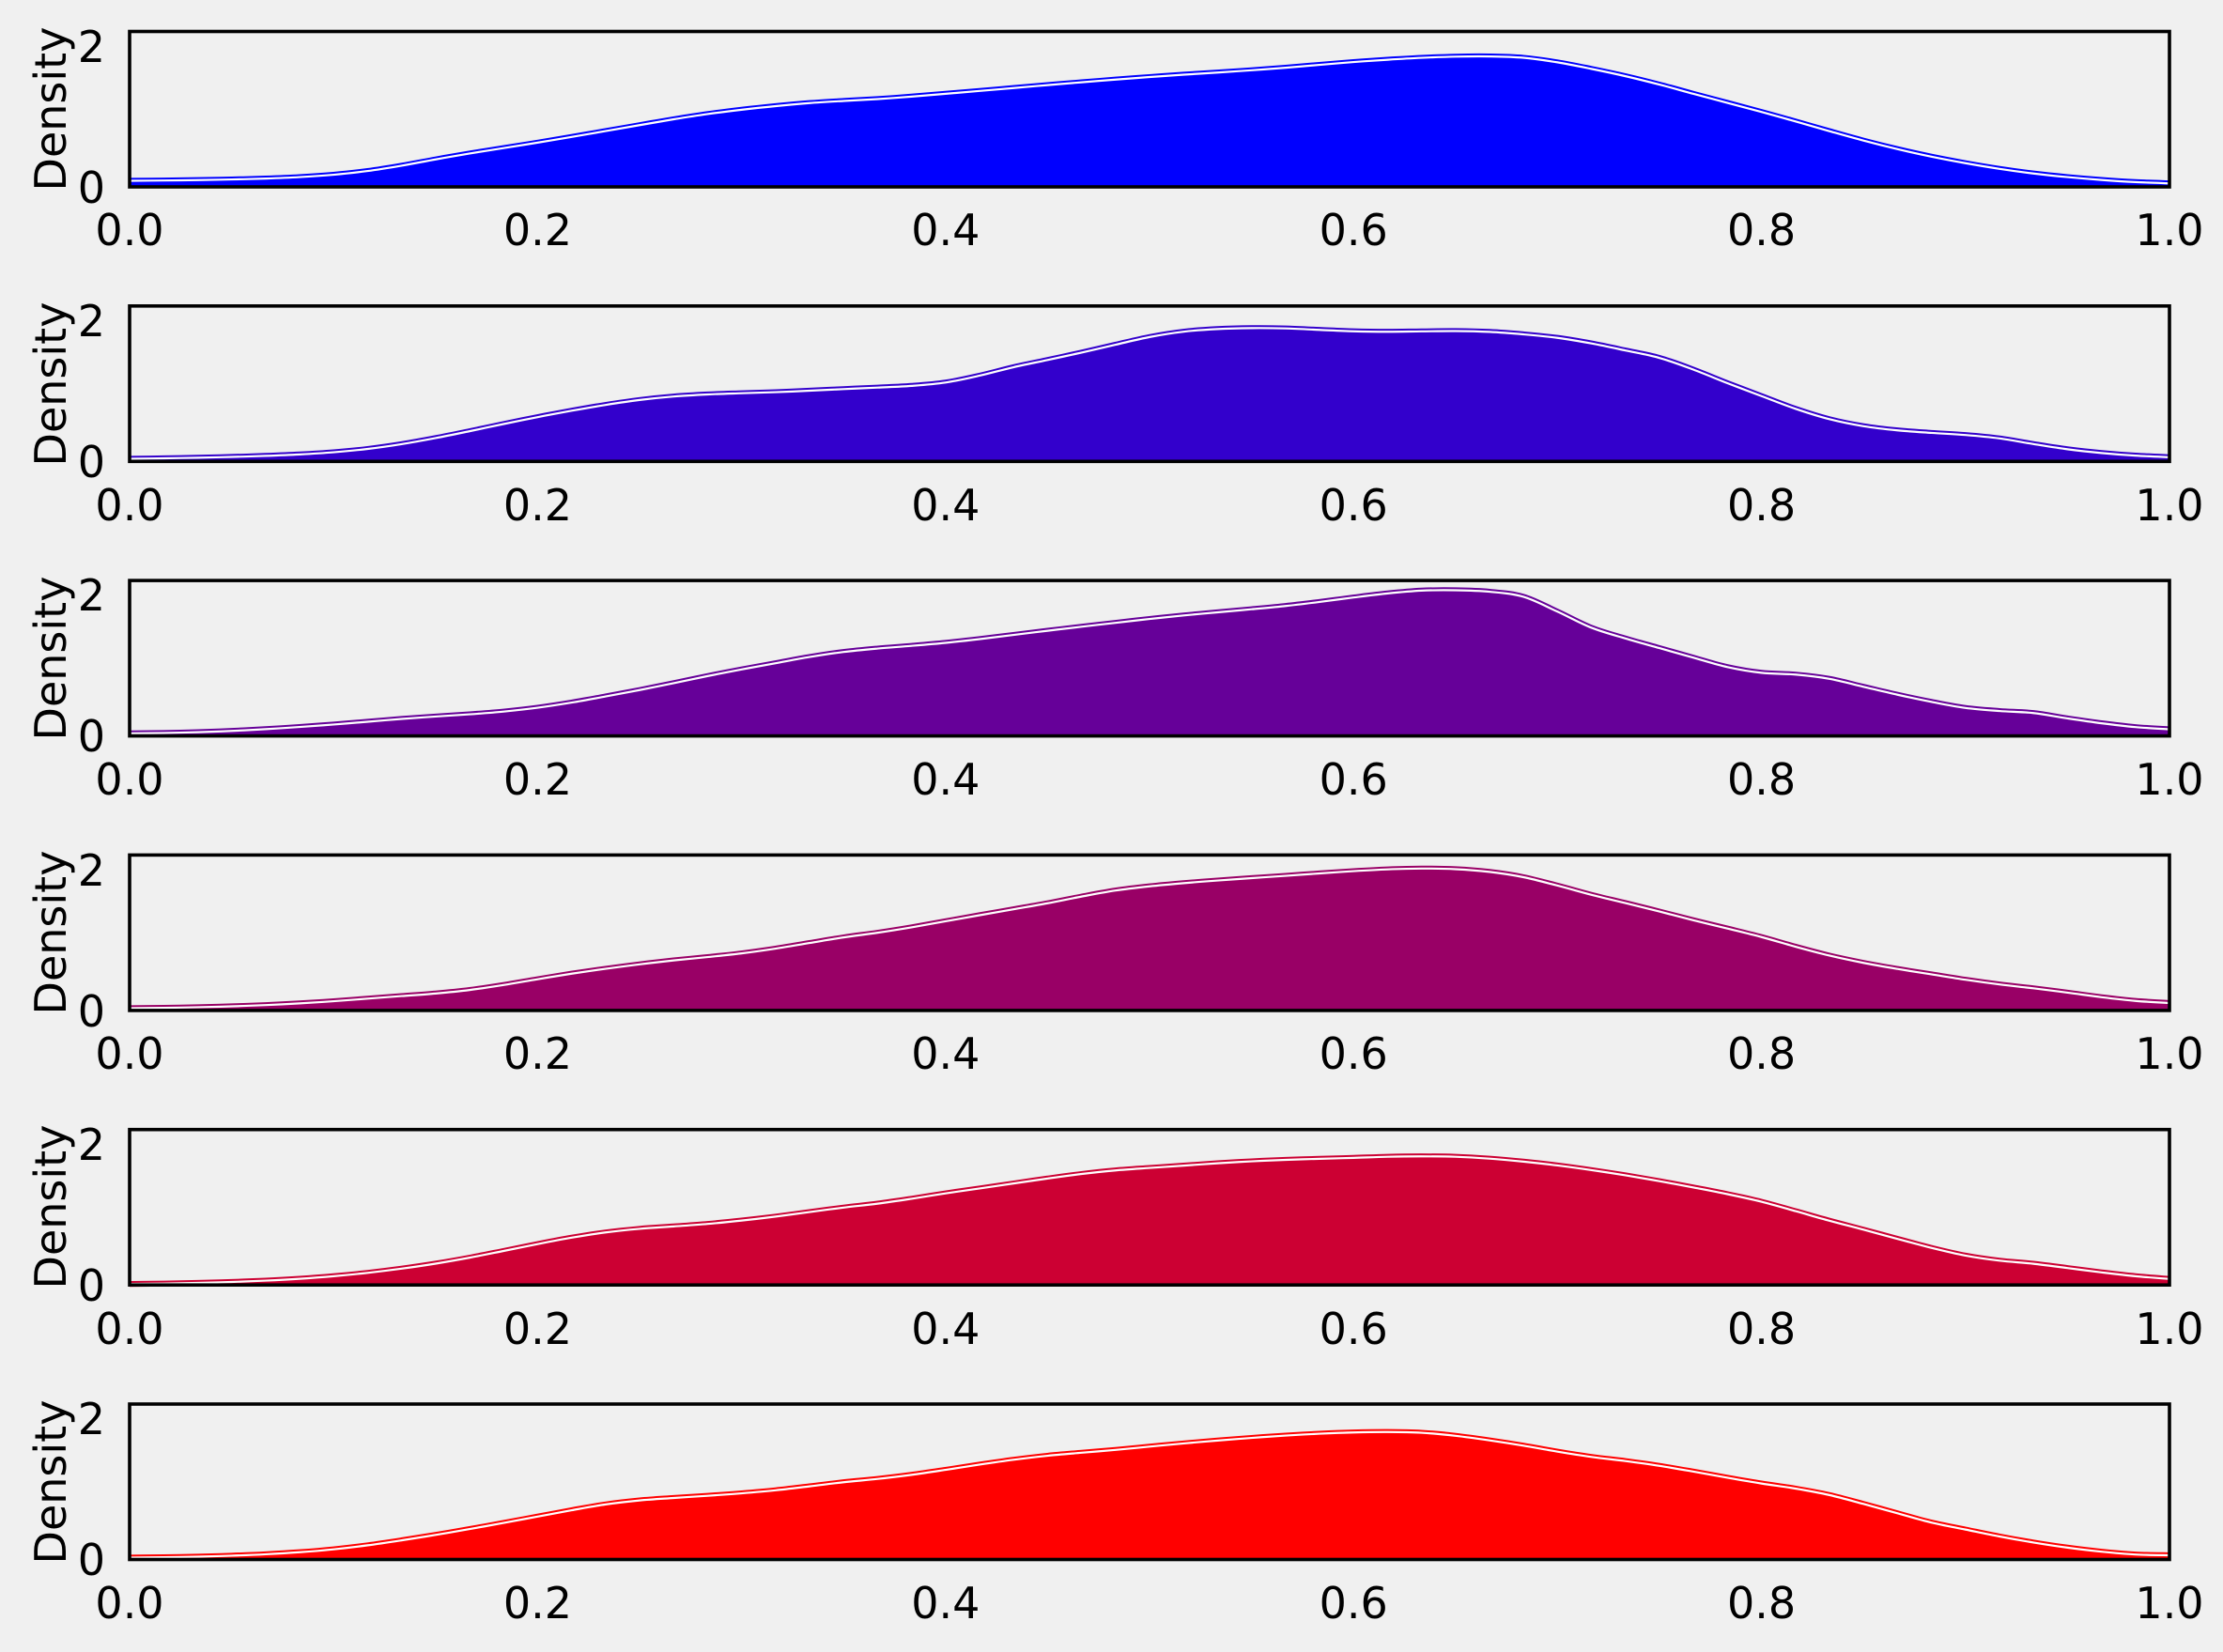 The image size is (2223, 1652). What do you see at coordinates (537, 1603) in the screenshot?
I see `xtick-label-p6-0.2: 0.2` at bounding box center [537, 1603].